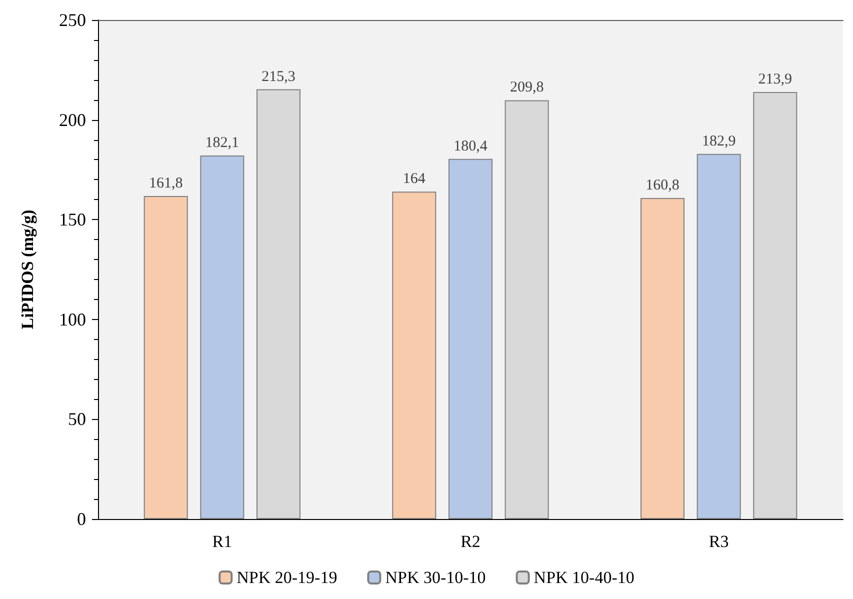 This screenshot has width=853, height=599. Describe the element at coordinates (663, 186) in the screenshot. I see `data-label: 160,8` at that location.